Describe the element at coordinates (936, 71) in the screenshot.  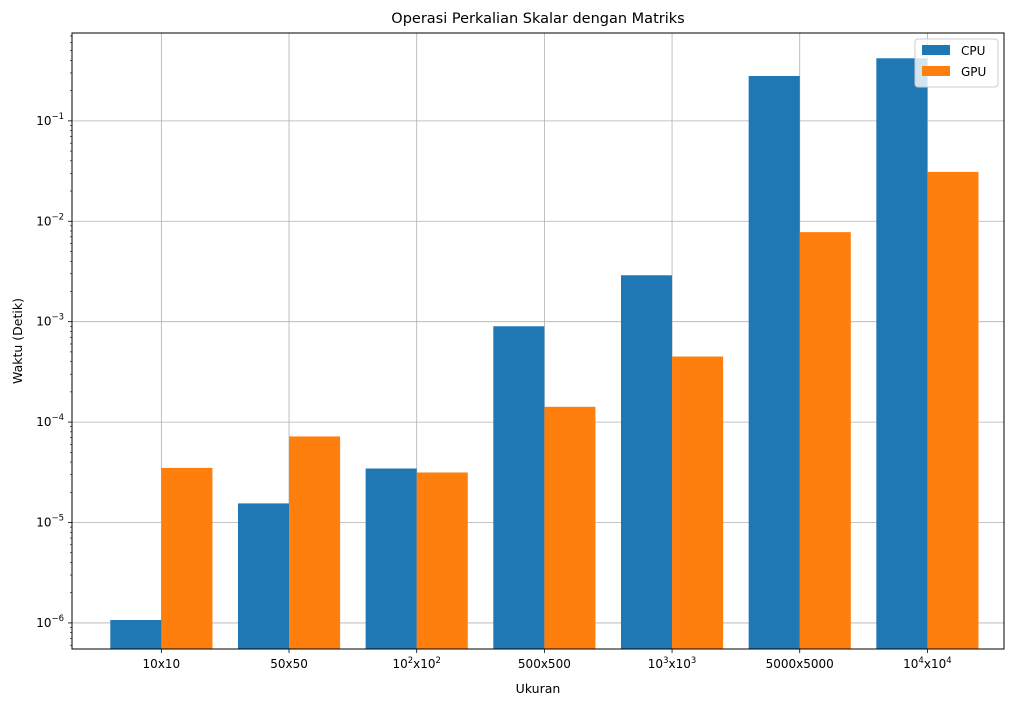
I see `legend-swatch-gpu` at that location.